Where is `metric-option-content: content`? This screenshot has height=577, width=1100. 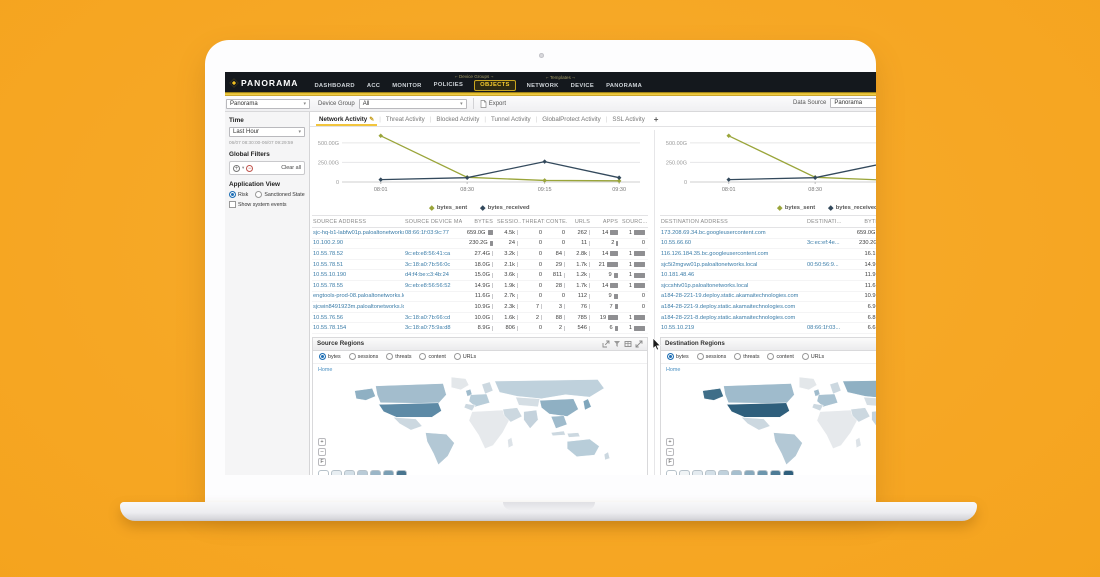 metric-option-content: content is located at coordinates (780, 357).